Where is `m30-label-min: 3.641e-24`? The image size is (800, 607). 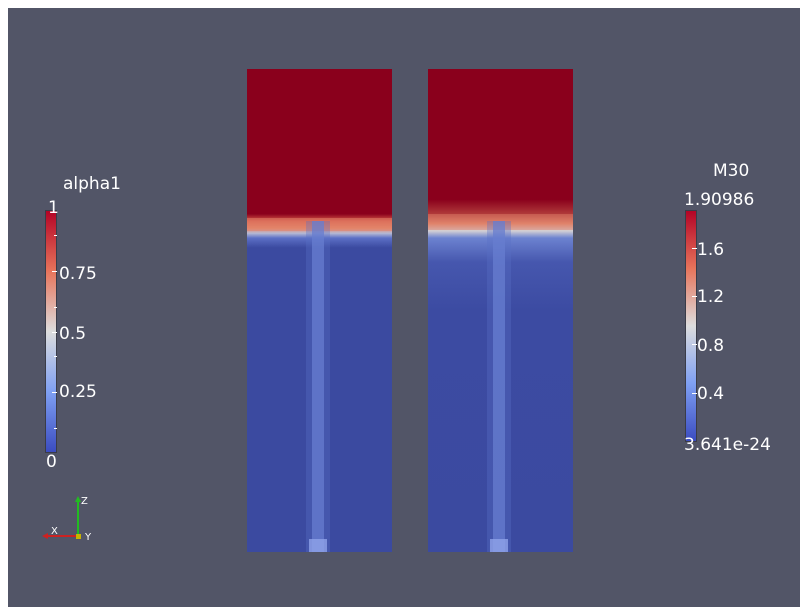
m30-label-min: 3.641e-24 is located at coordinates (727, 445).